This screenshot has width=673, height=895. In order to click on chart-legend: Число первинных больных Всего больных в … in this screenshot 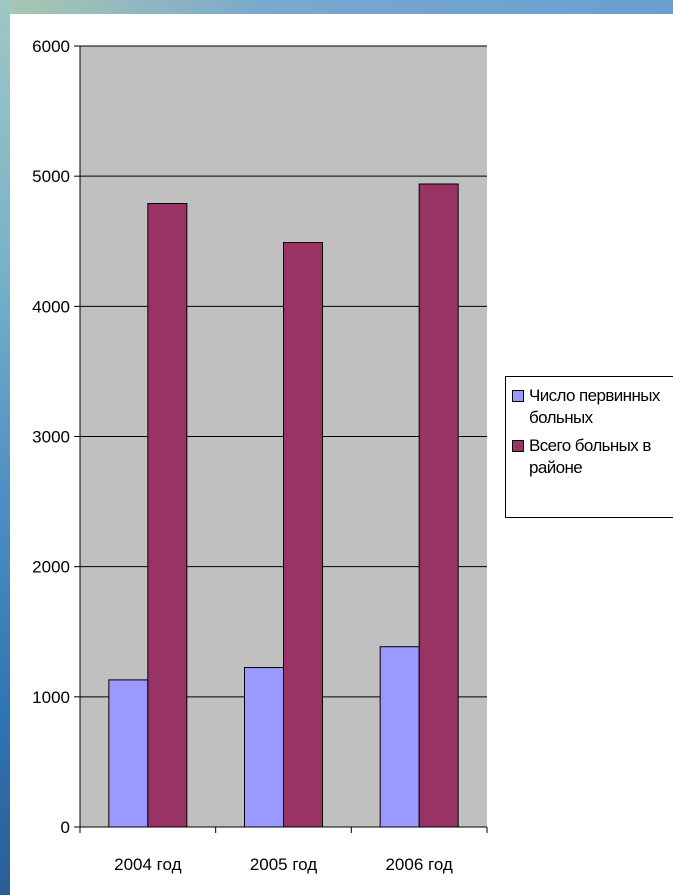, I will do `click(589, 447)`.